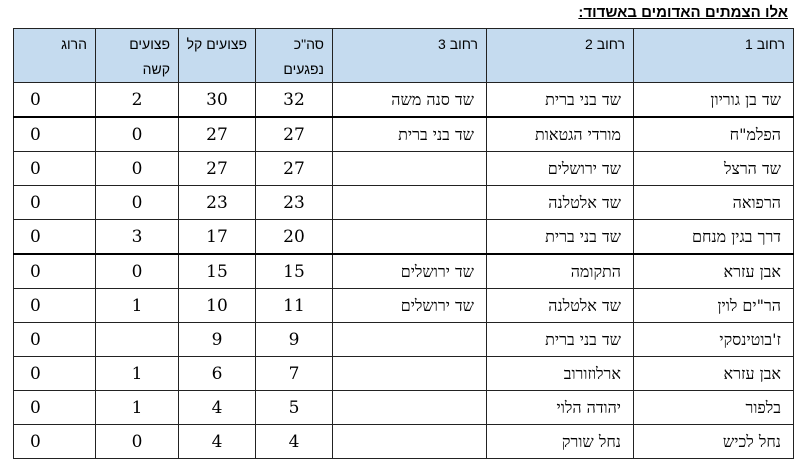 This screenshot has height=462, width=800. Describe the element at coordinates (560, 55) in the screenshot. I see `header-street2: רחוב 2` at that location.